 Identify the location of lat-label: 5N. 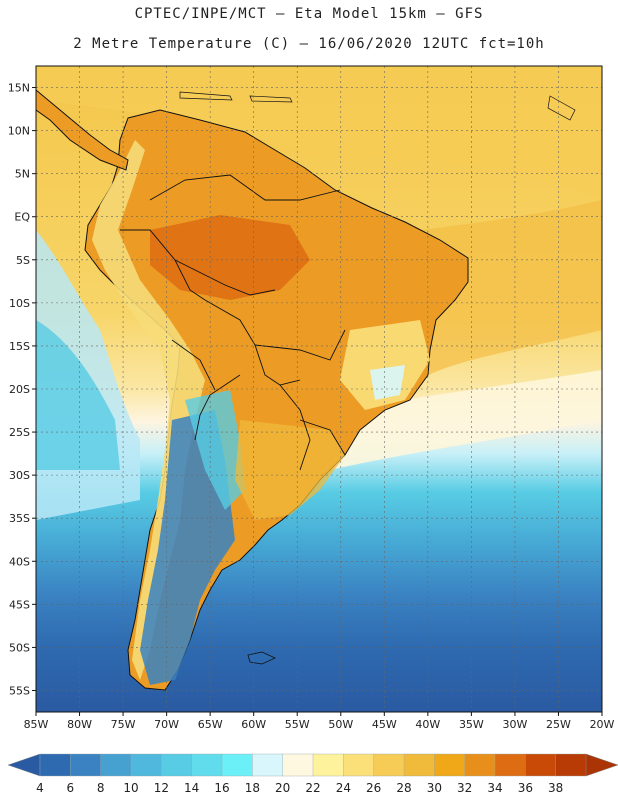
(22, 174).